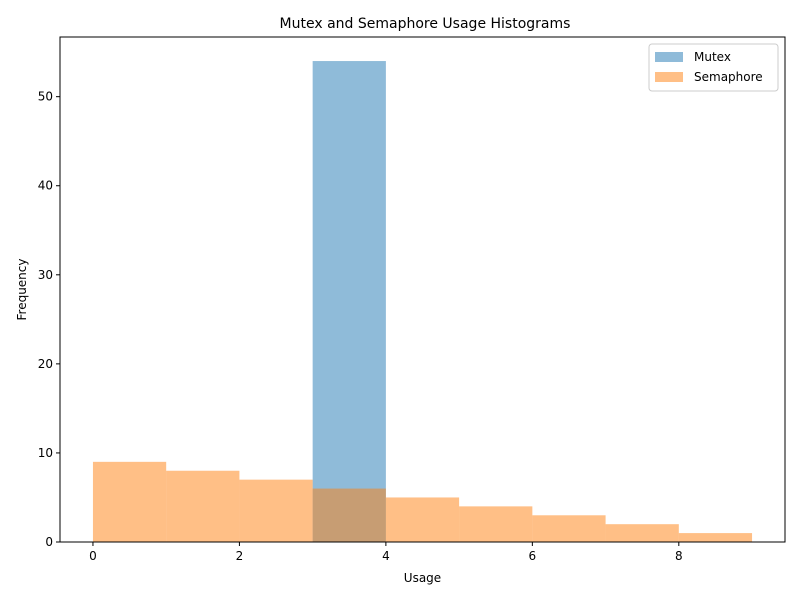  I want to click on x-tick-label-2: 2, so click(240, 556).